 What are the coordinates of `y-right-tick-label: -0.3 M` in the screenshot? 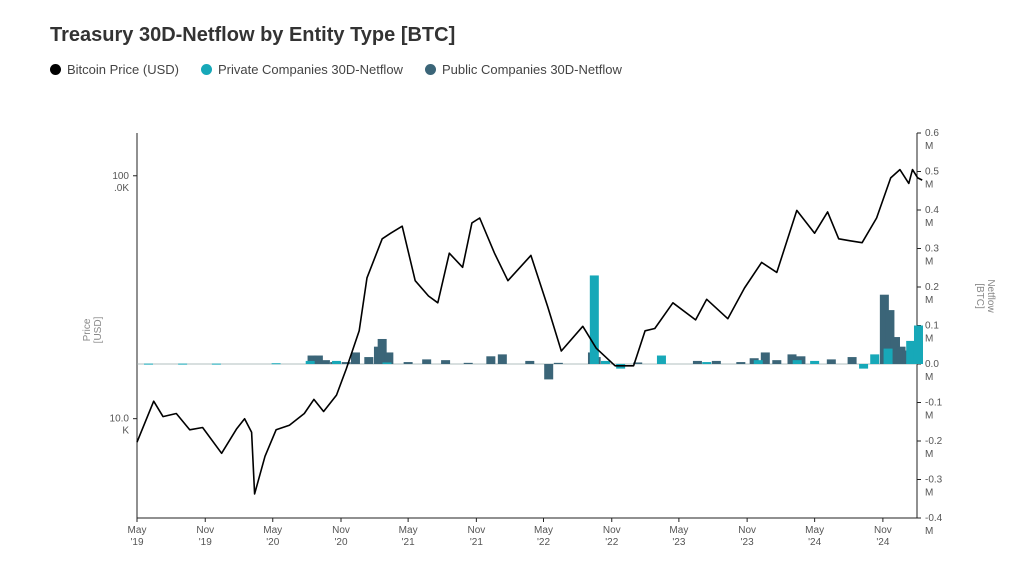 It's located at (934, 487).